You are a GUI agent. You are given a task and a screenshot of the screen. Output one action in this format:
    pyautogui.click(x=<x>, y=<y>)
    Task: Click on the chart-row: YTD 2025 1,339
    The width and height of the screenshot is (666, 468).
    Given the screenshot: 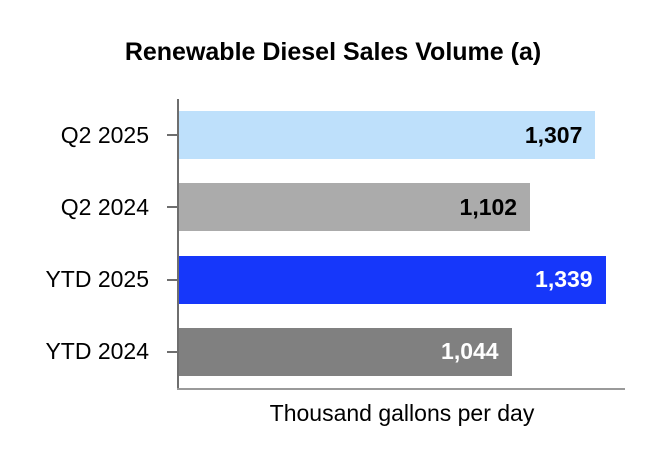 What is the action you would take?
    pyautogui.click(x=335, y=280)
    